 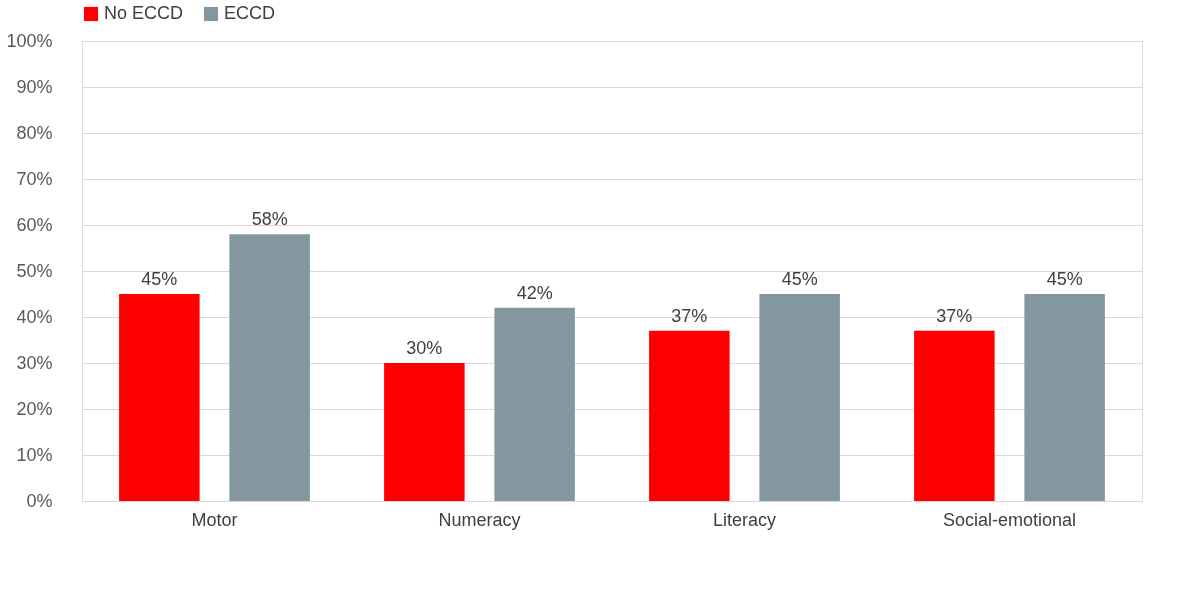 I want to click on legend-label: No ECCD, so click(x=144, y=13).